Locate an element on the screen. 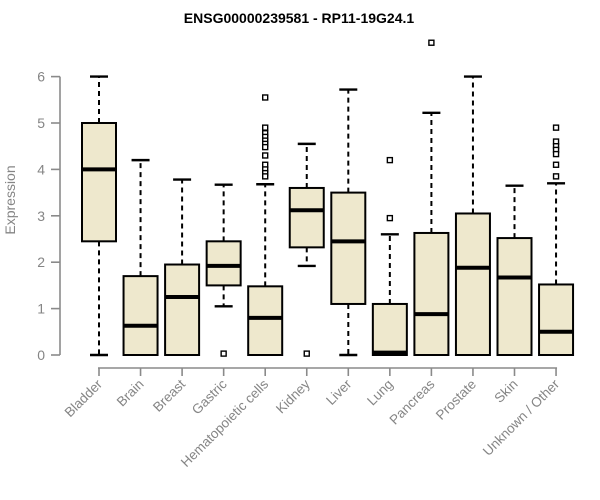  y-tick-label: 5 is located at coordinates (41, 123).